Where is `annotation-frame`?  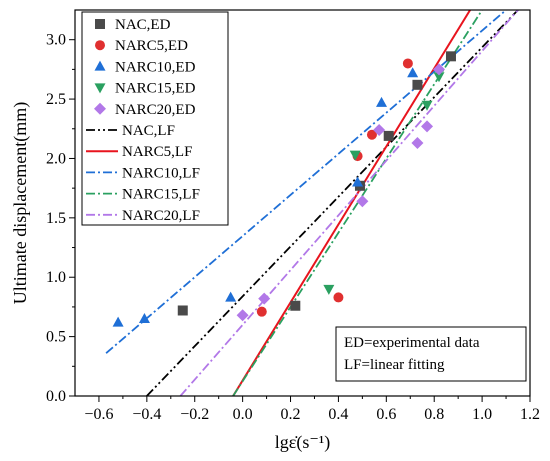 annotation-frame is located at coordinates (431, 354).